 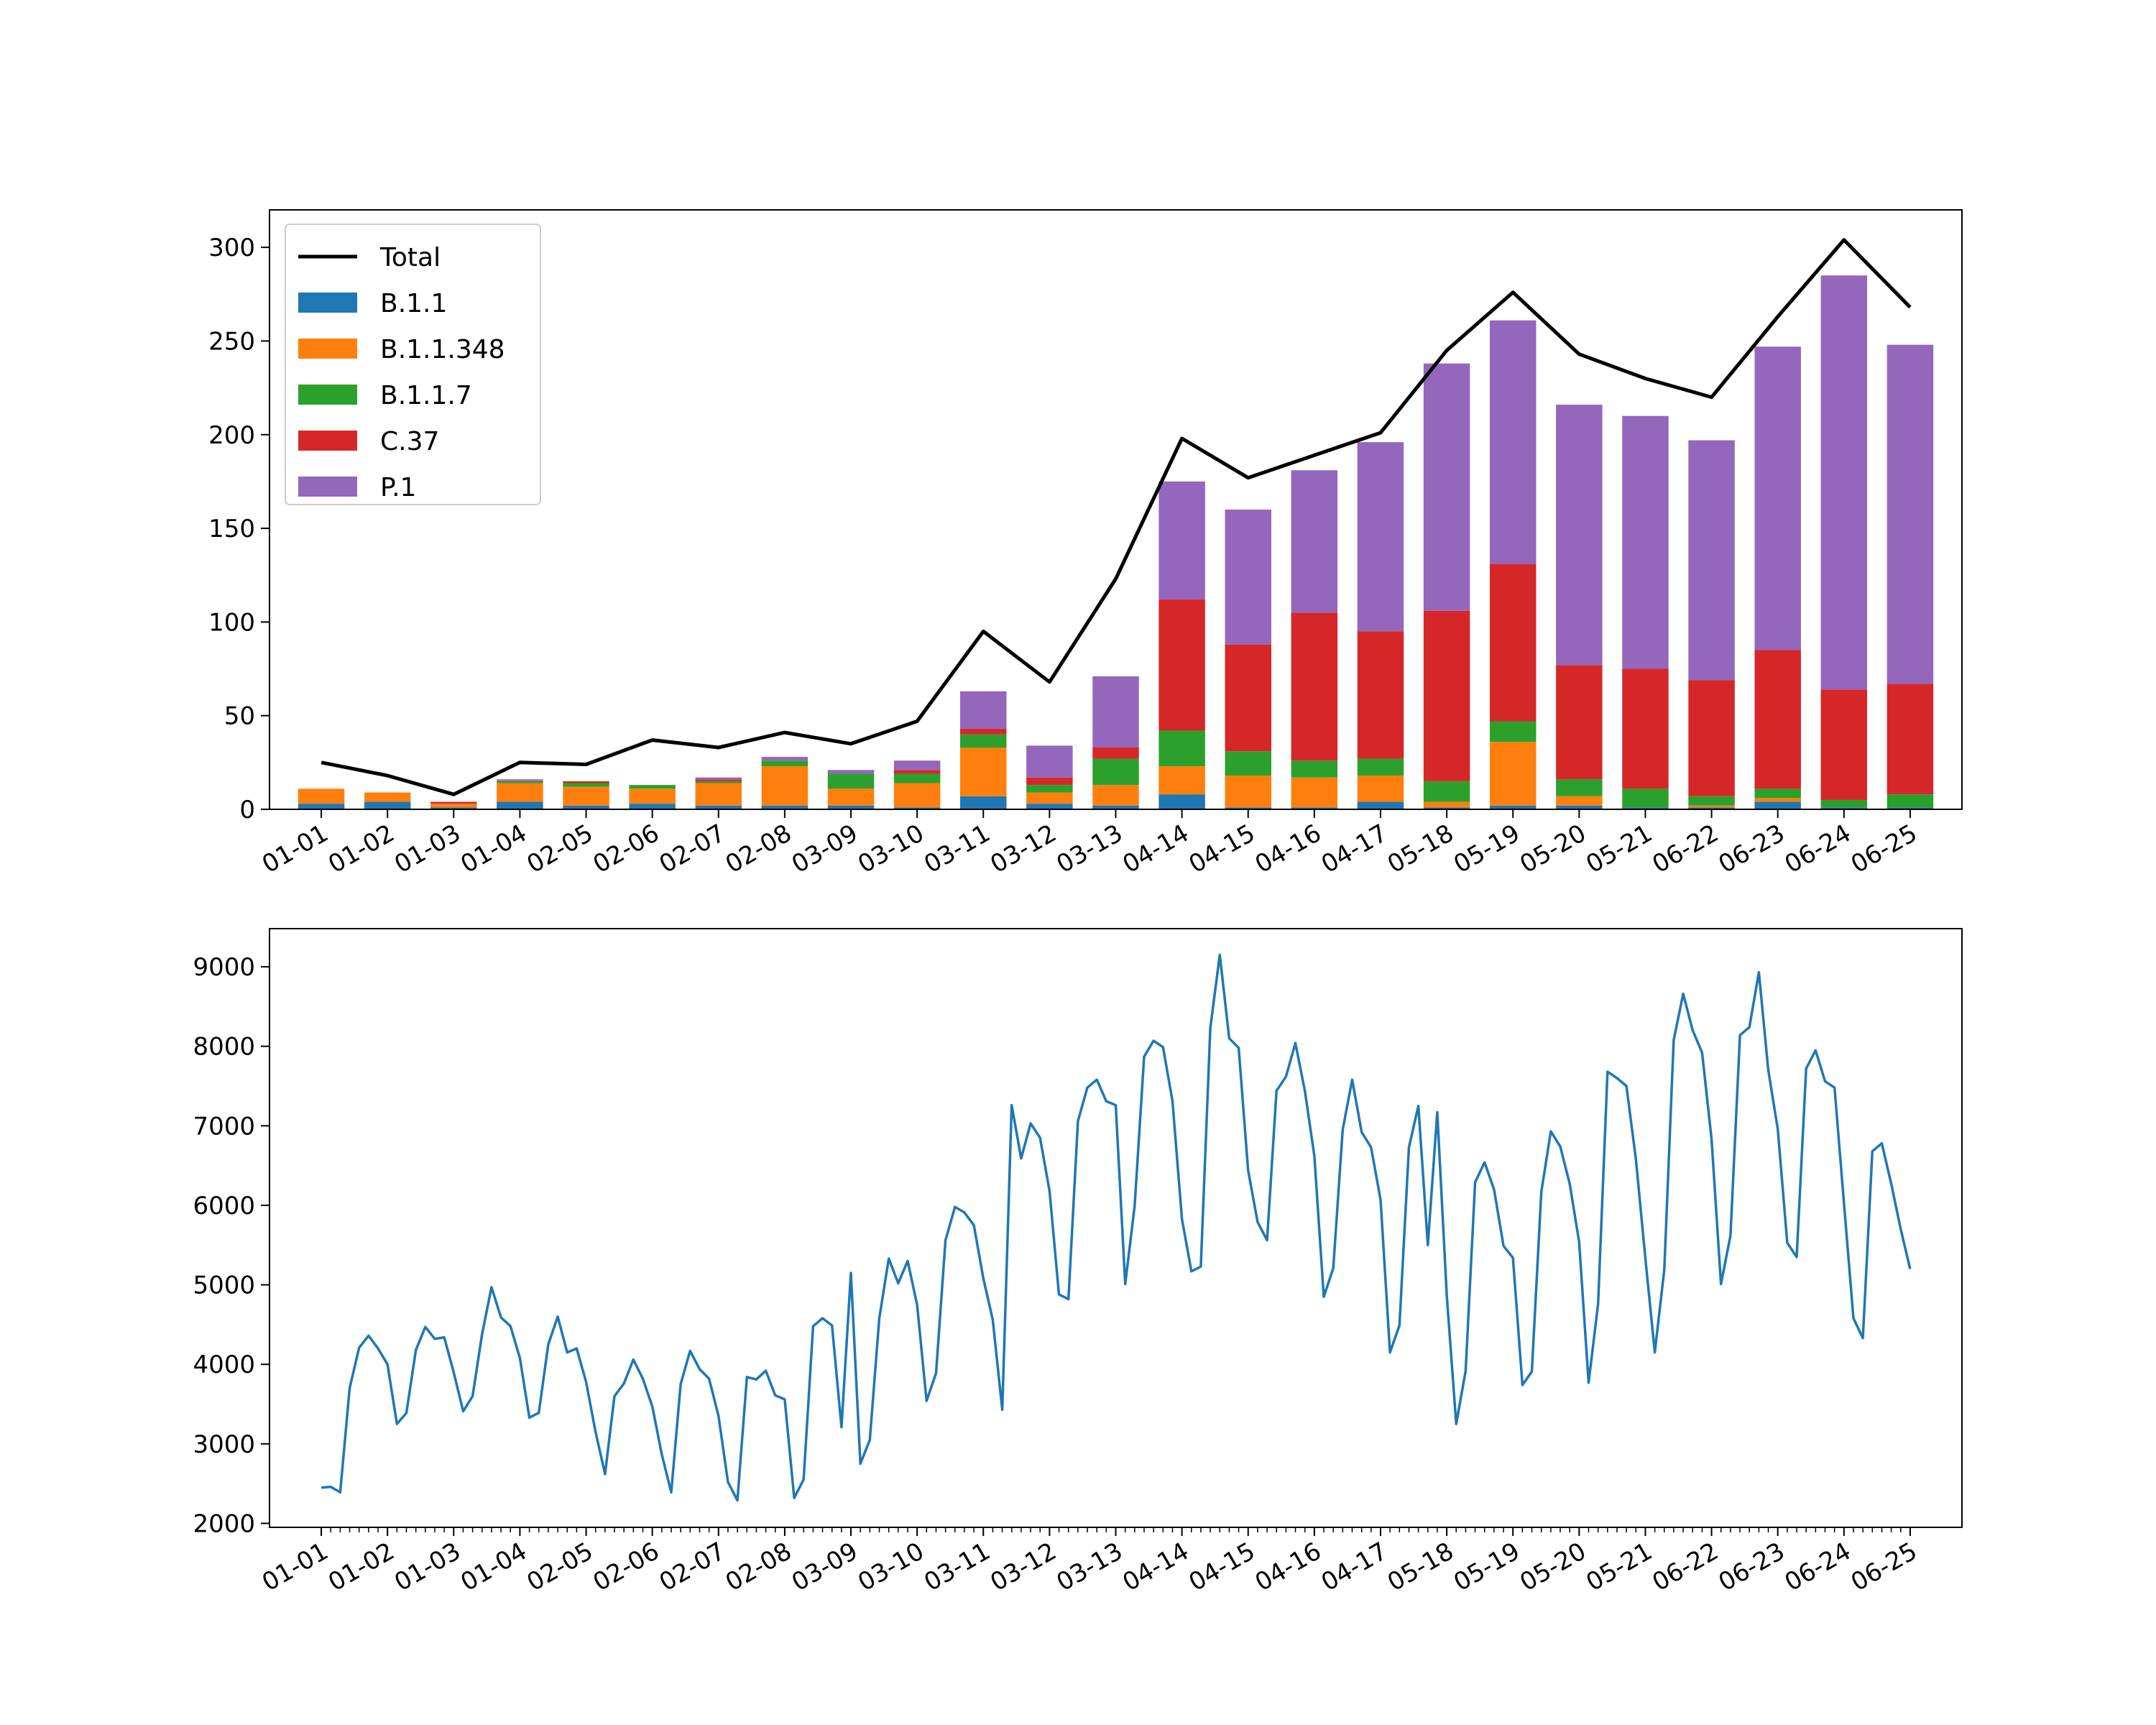 I want to click on y-tick-label: 250, so click(x=232, y=341).